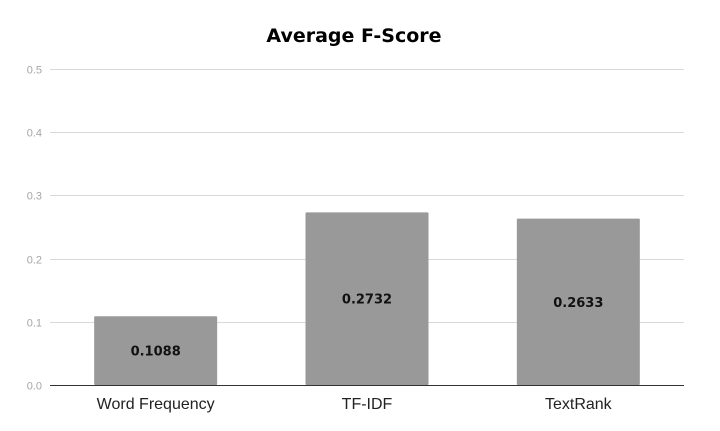 The width and height of the screenshot is (720, 431). I want to click on y-tick-label: 0.5, so click(34, 71).